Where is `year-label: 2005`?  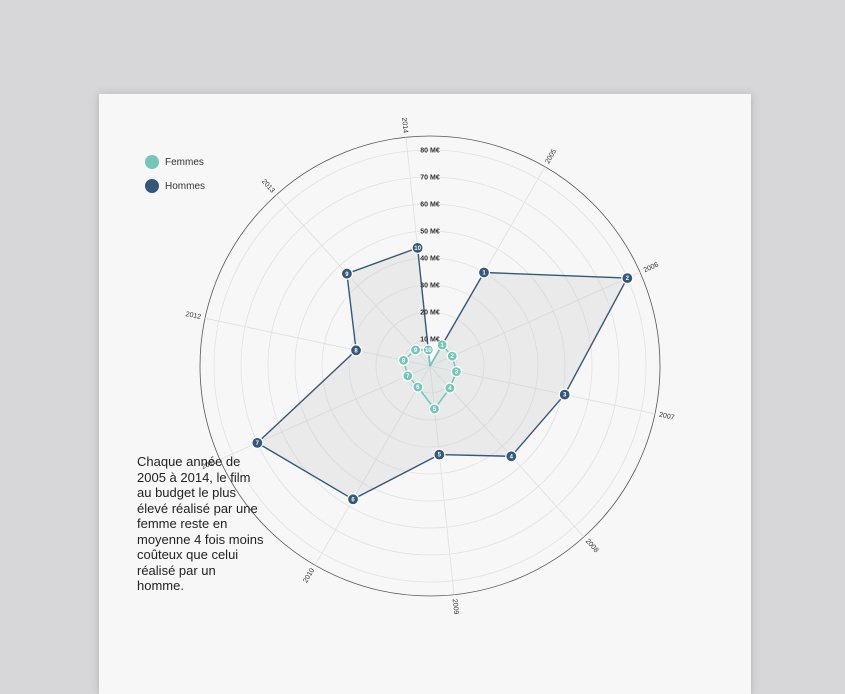 year-label: 2005 is located at coordinates (551, 156).